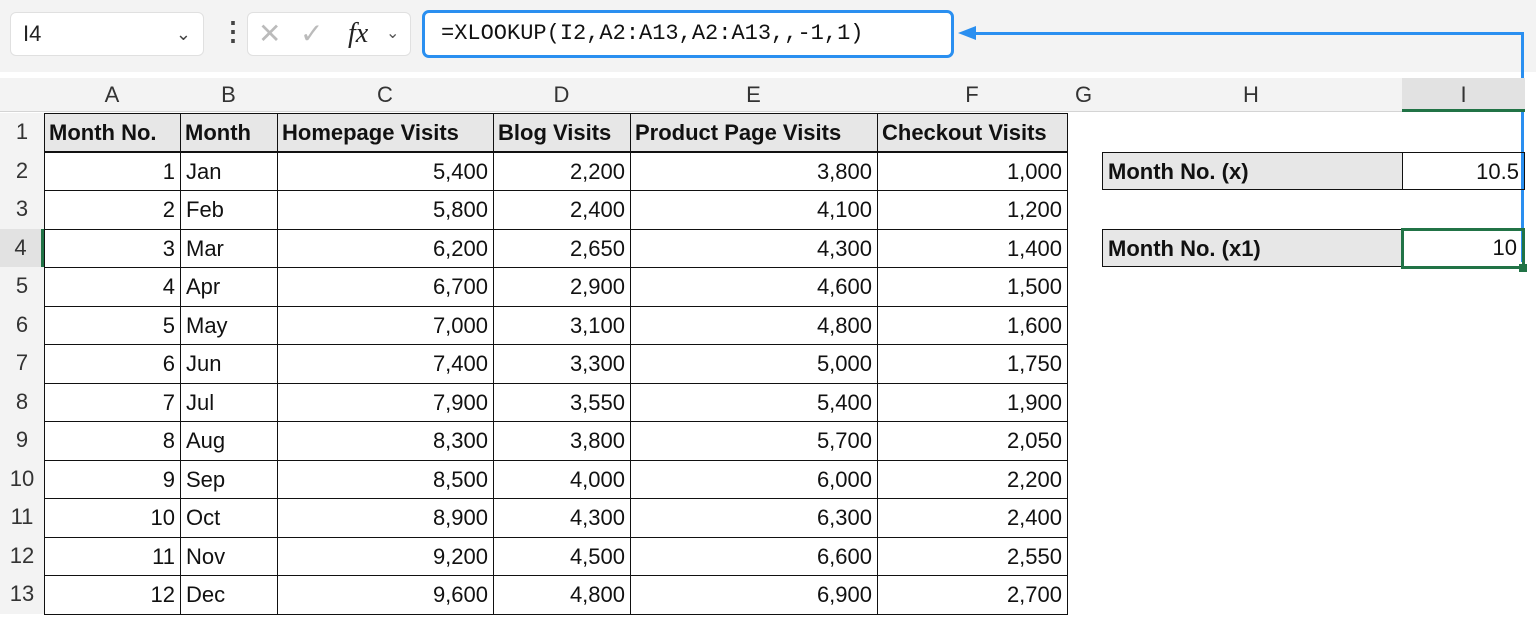 This screenshot has height=619, width=1536. What do you see at coordinates (972, 441) in the screenshot?
I see `table-cell: 2,050` at bounding box center [972, 441].